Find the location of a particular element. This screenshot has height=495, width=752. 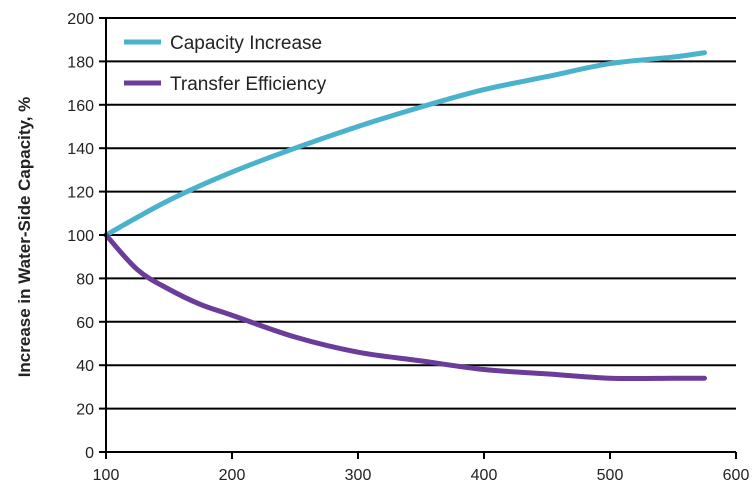

legend-label-2: Transfer Efficiency is located at coordinates (248, 84).